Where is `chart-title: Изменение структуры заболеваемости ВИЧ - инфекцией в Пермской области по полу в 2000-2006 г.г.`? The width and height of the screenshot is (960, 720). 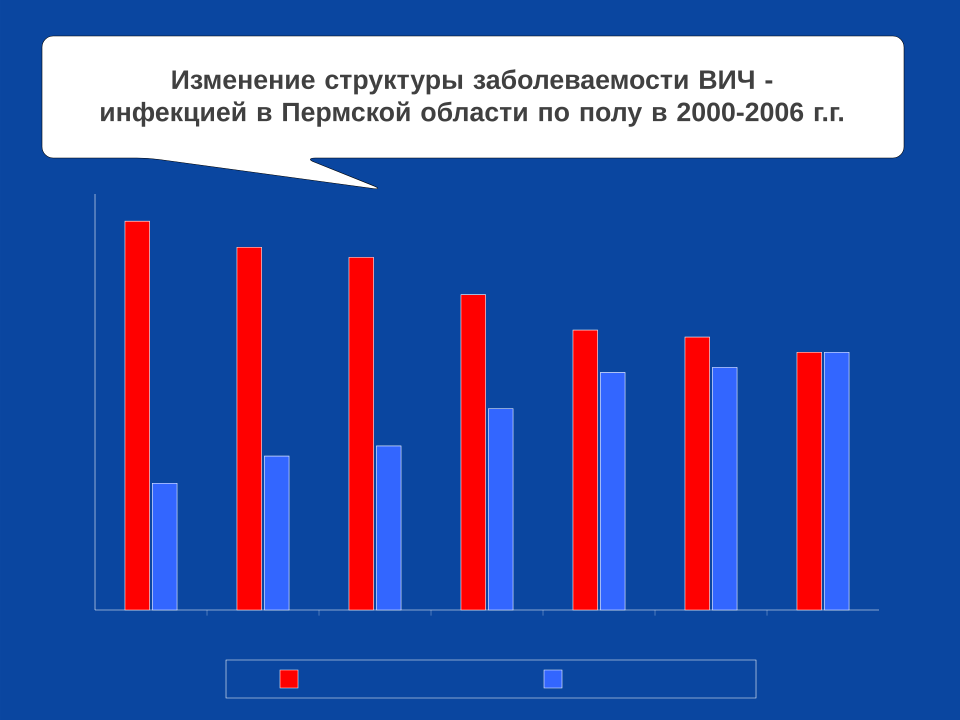 chart-title: Изменение структуры заболеваемости ВИЧ - инфекцией в Пермской области по полу в 2000-2006 г.г. is located at coordinates (472, 98).